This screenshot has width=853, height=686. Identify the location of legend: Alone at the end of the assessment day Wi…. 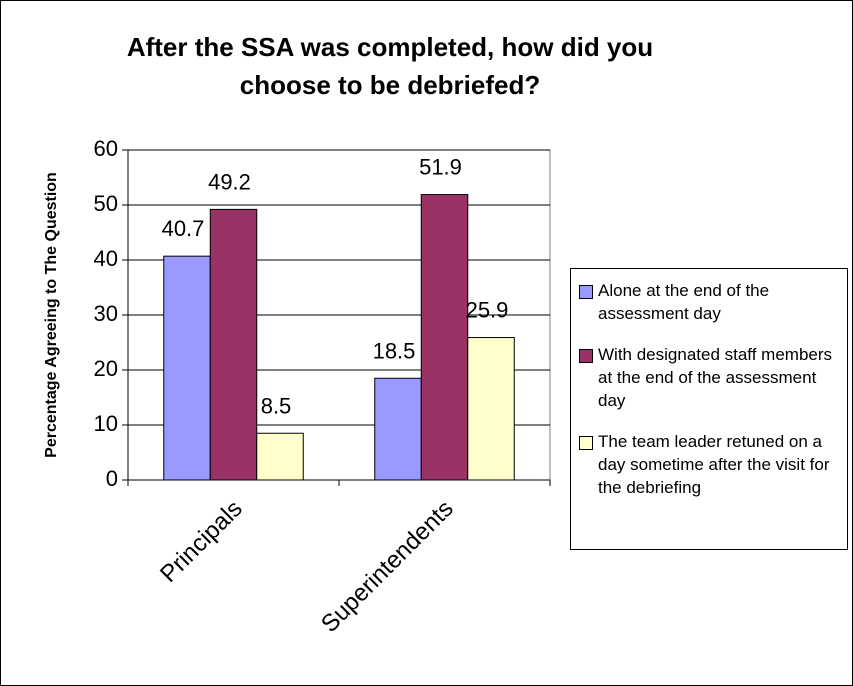
(709, 409).